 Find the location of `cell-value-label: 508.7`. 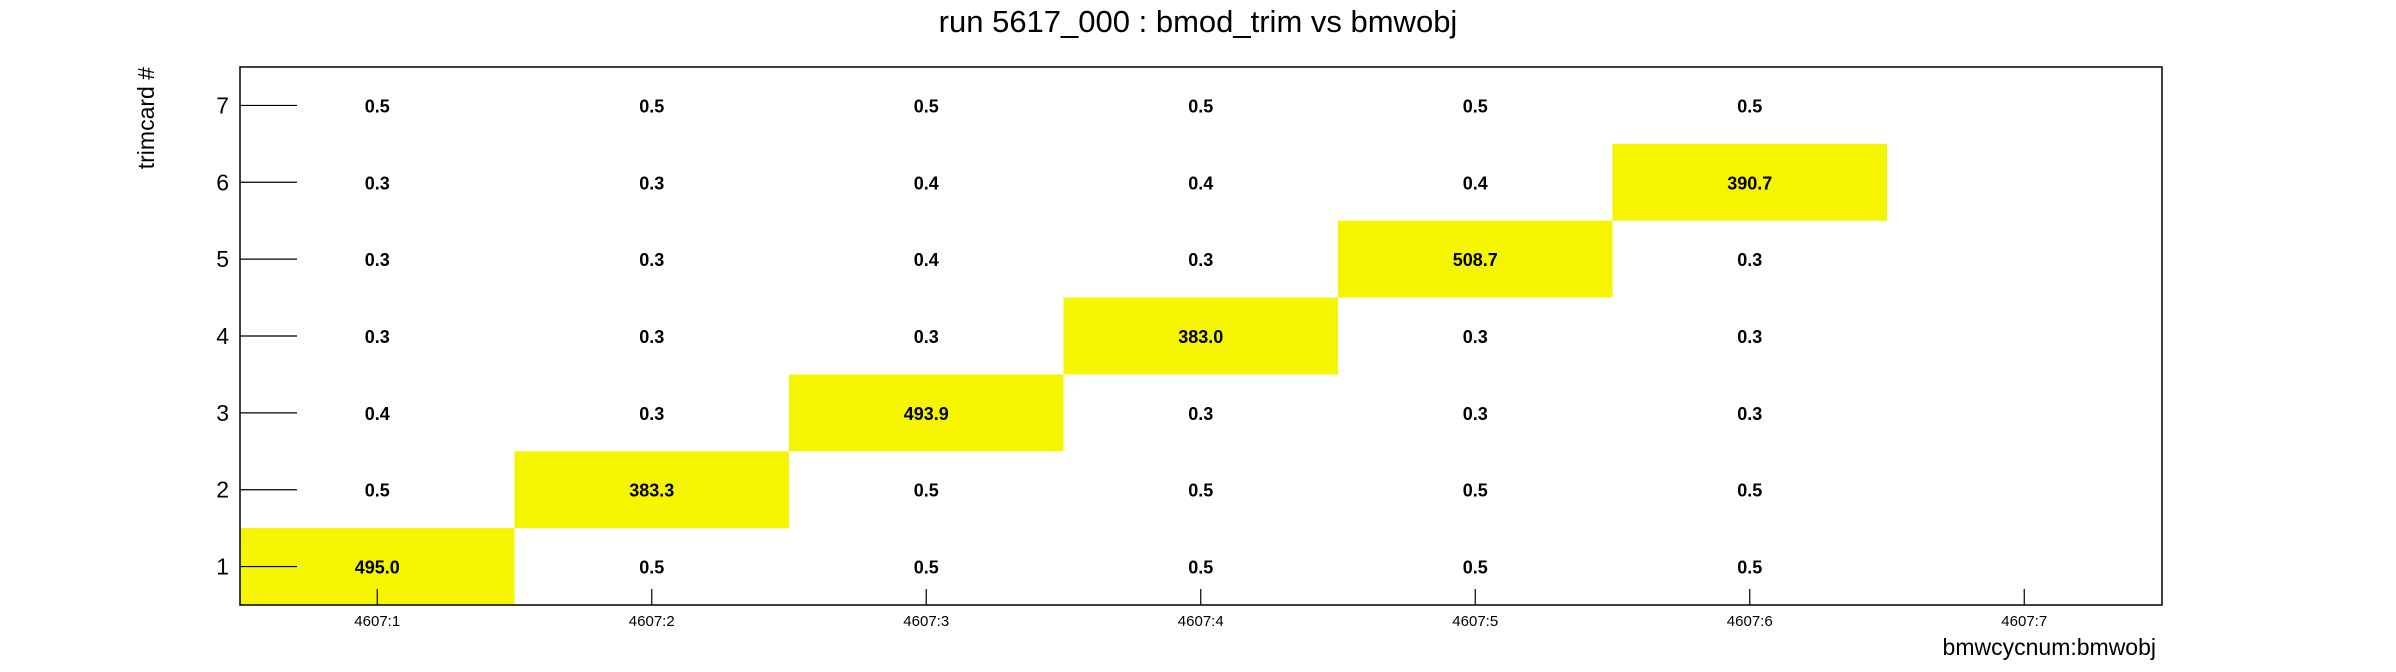

cell-value-label: 508.7 is located at coordinates (1475, 260).